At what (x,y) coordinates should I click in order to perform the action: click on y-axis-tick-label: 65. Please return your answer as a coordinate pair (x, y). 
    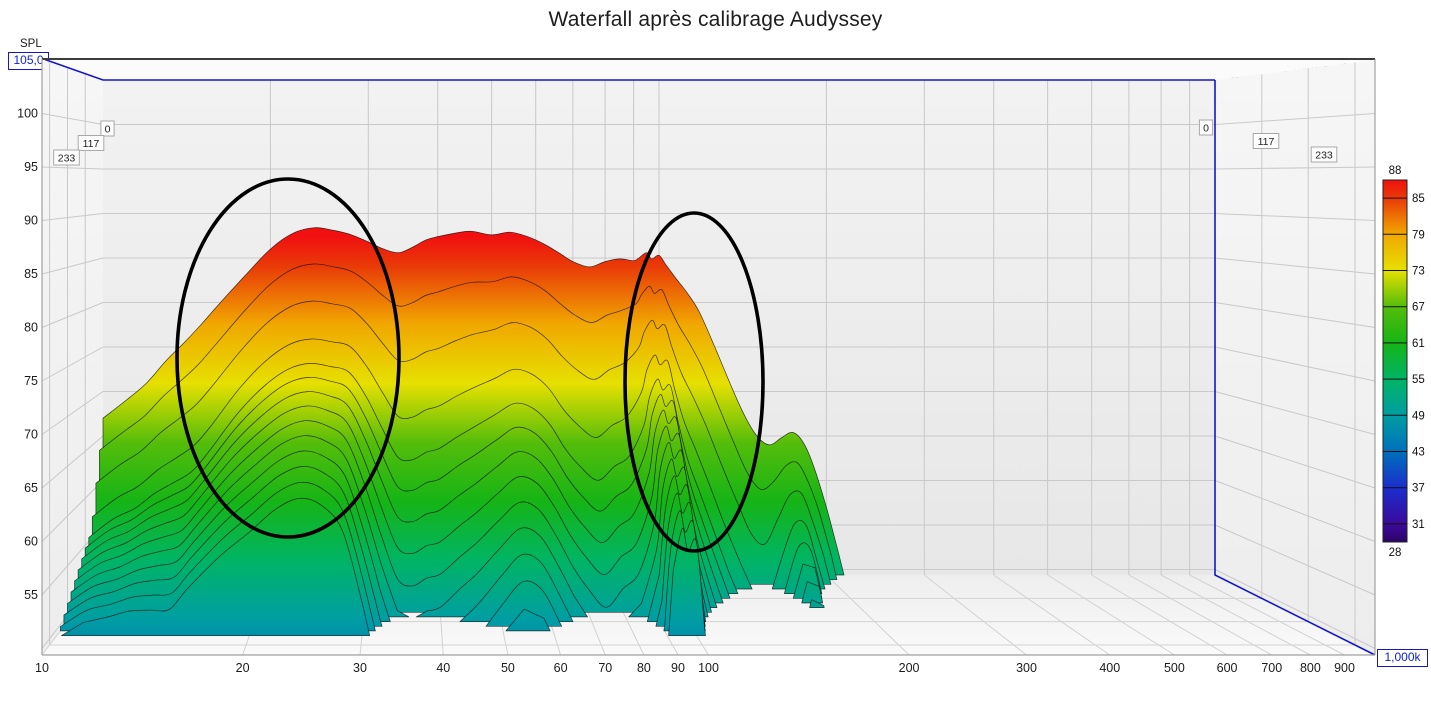
    Looking at the image, I should click on (31, 488).